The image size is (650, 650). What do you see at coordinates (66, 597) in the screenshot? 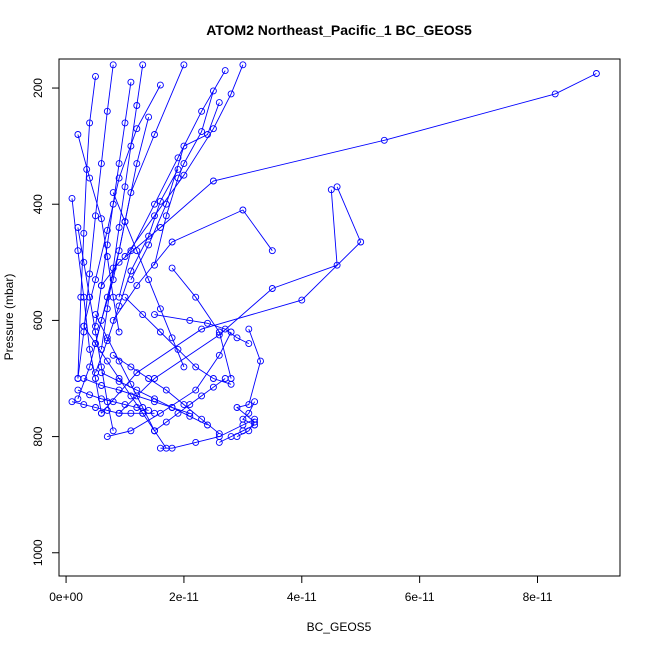
I see `x-tick-label: 0e+00` at bounding box center [66, 597].